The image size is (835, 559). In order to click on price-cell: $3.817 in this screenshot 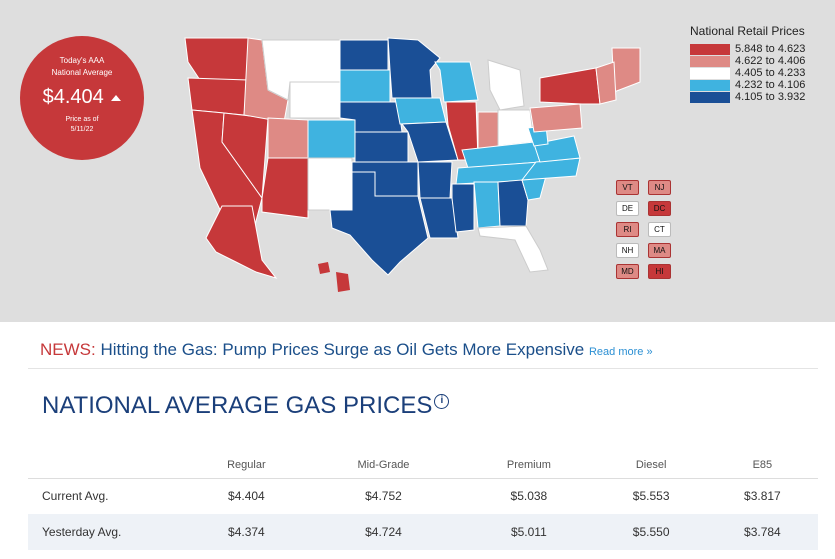, I will do `click(762, 496)`.